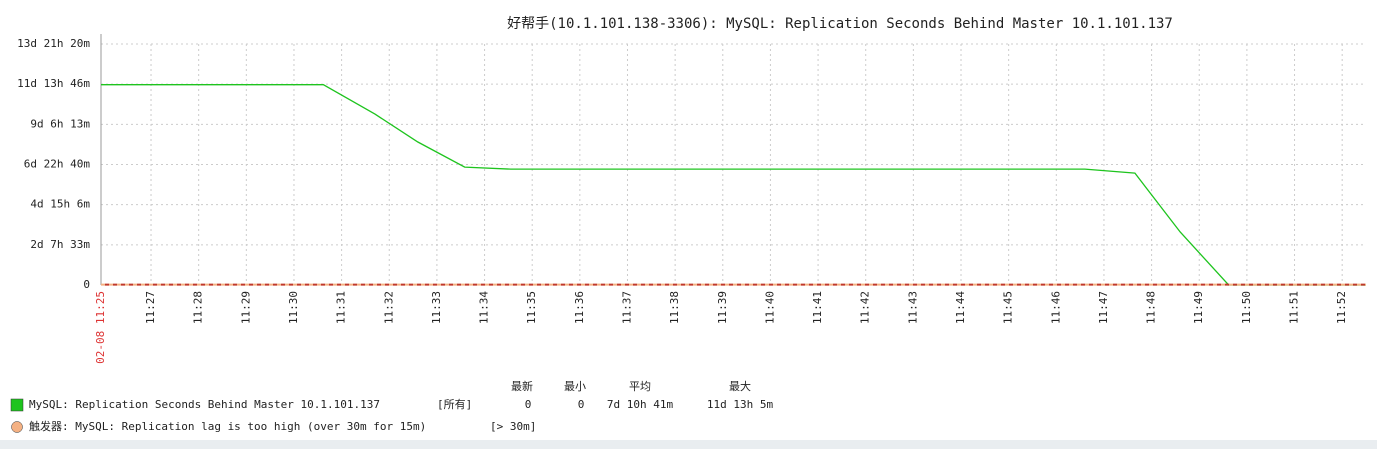 This screenshot has width=1377, height=449. Describe the element at coordinates (198, 307) in the screenshot. I see `x-tick-label: 11:28` at that location.